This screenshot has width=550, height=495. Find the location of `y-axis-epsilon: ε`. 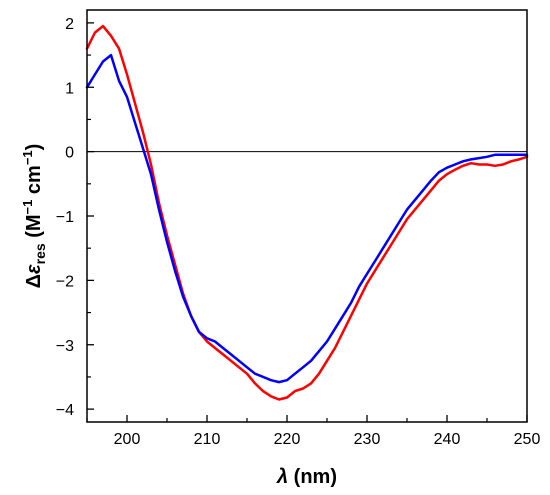

y-axis-epsilon: ε is located at coordinates (34, 269).